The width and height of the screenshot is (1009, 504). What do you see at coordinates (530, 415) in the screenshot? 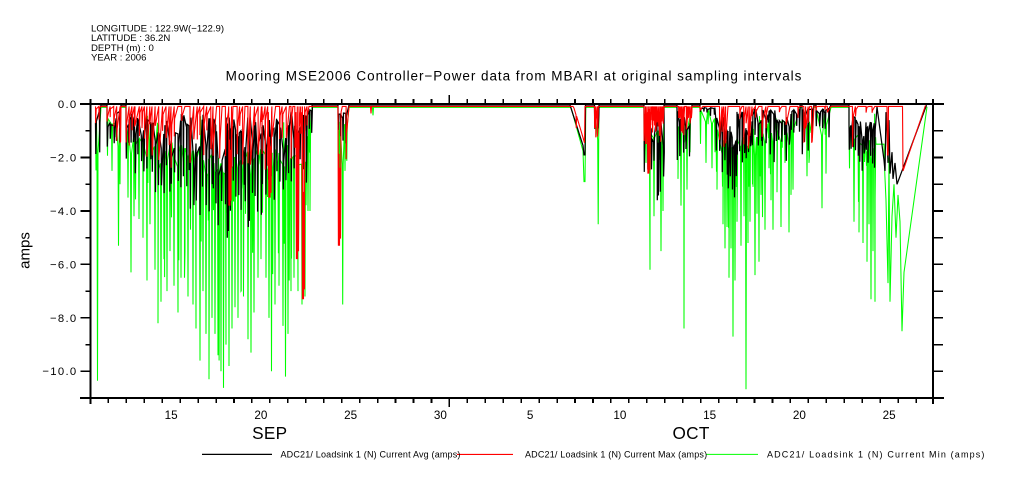
I see `svg-text: 5` at bounding box center [530, 415].